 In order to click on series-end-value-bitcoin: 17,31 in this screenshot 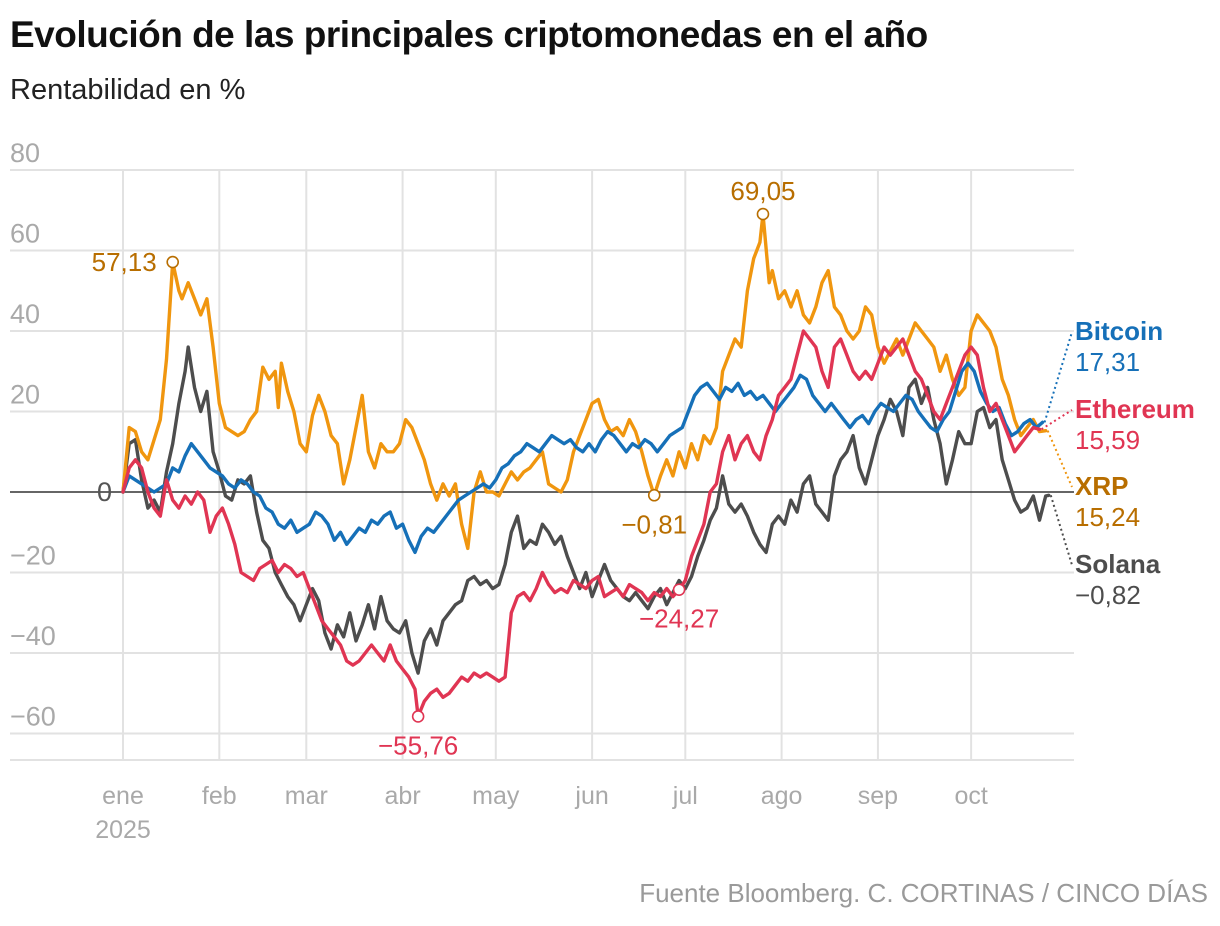, I will do `click(1107, 362)`.